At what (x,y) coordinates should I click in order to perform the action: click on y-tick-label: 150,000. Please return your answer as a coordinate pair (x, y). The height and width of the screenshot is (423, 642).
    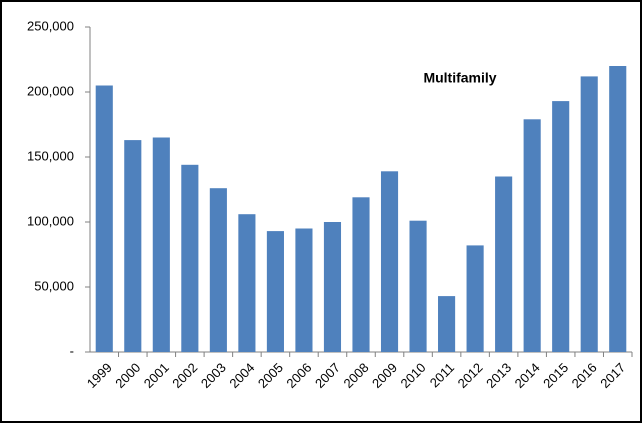
    Looking at the image, I should click on (50, 155).